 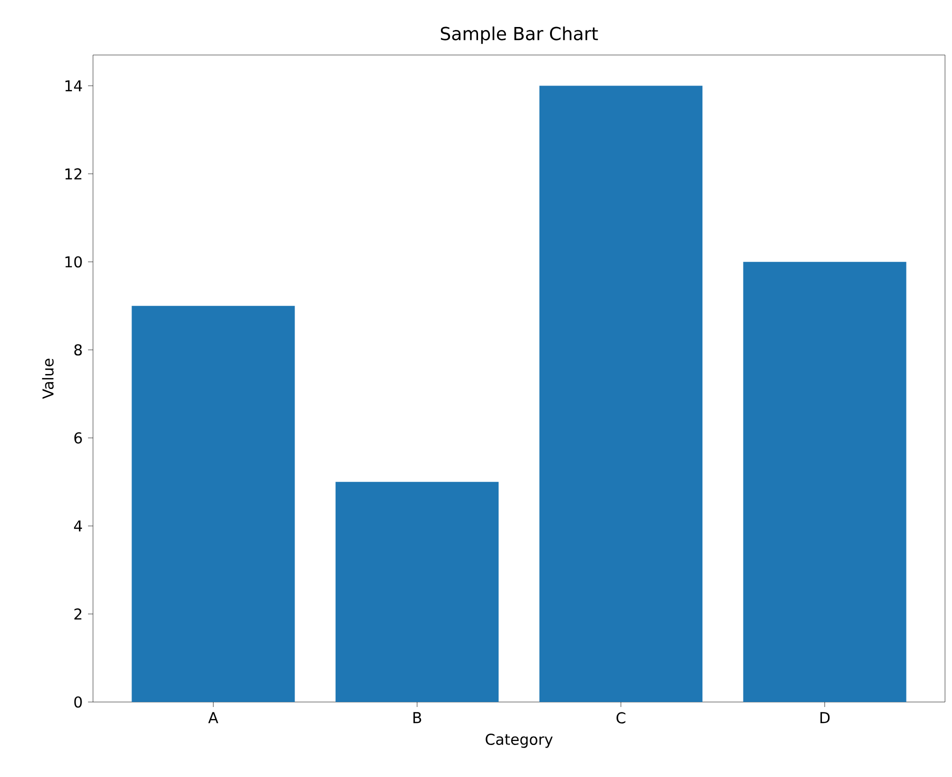 What do you see at coordinates (621, 718) in the screenshot?
I see `x-tick-label: C` at bounding box center [621, 718].